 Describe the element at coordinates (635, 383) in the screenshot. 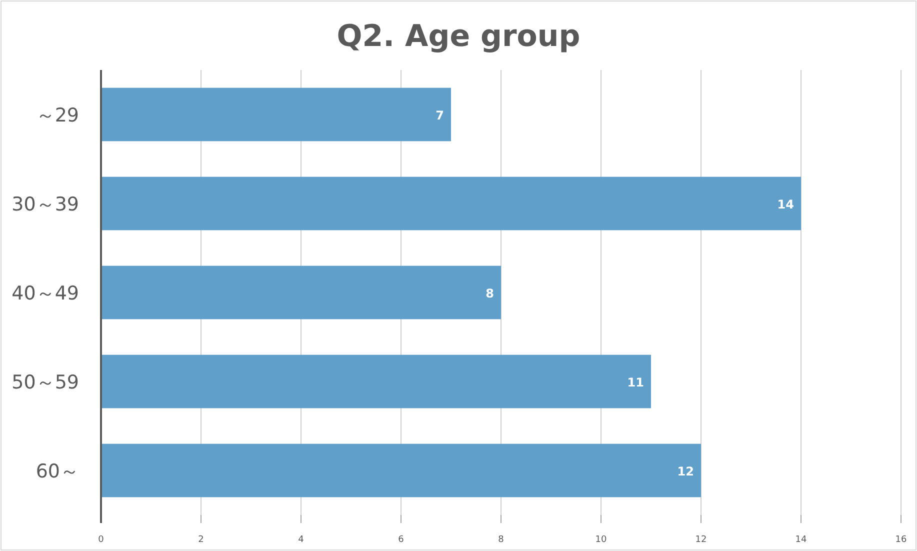

I see `data-label: 11` at that location.